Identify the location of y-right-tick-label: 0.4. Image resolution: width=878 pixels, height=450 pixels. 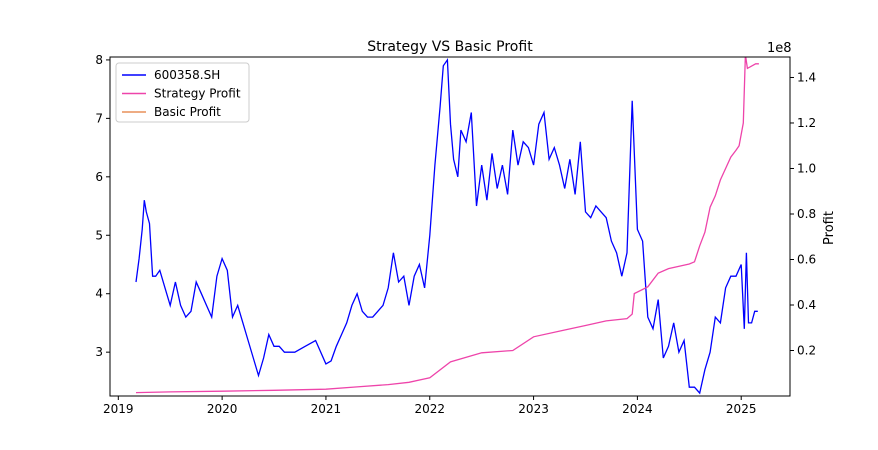
(806, 305).